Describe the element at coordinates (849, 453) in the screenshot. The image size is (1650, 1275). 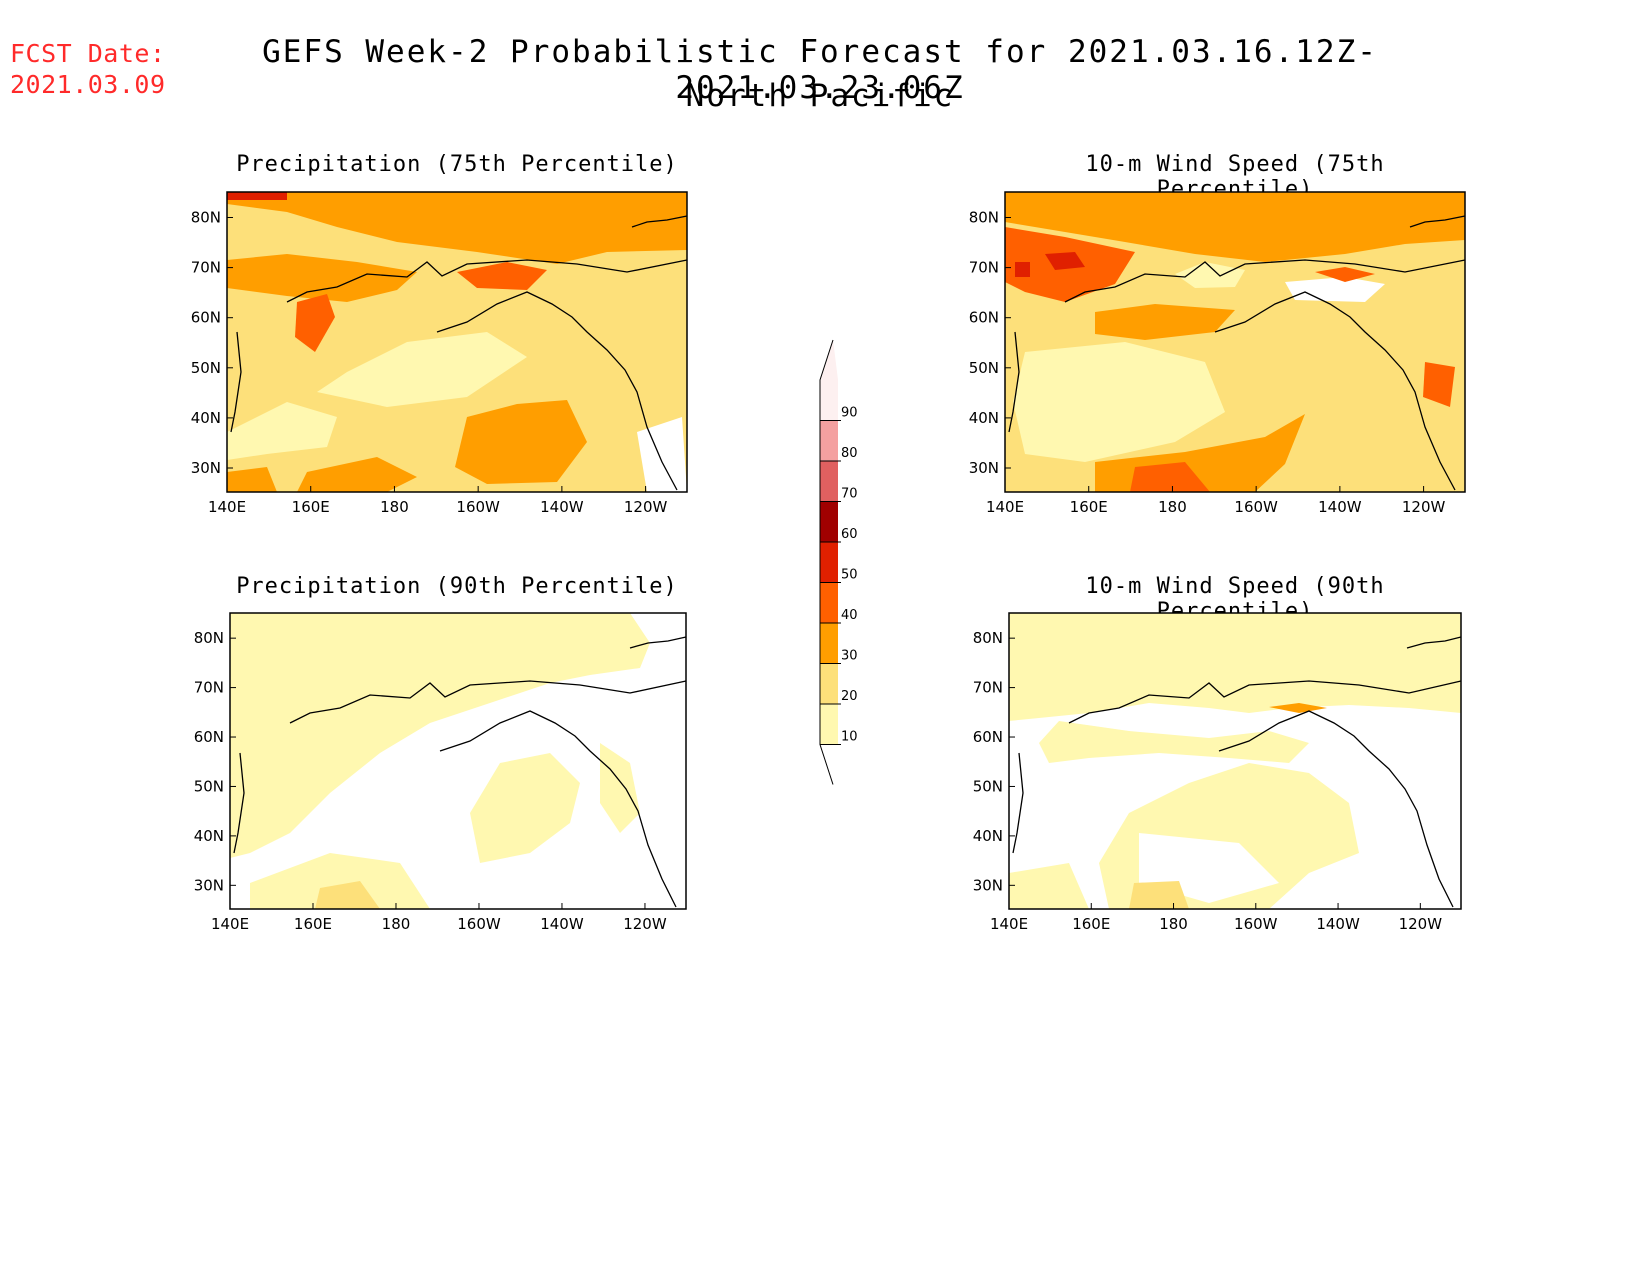
I see `colorbar-label: 80` at that location.